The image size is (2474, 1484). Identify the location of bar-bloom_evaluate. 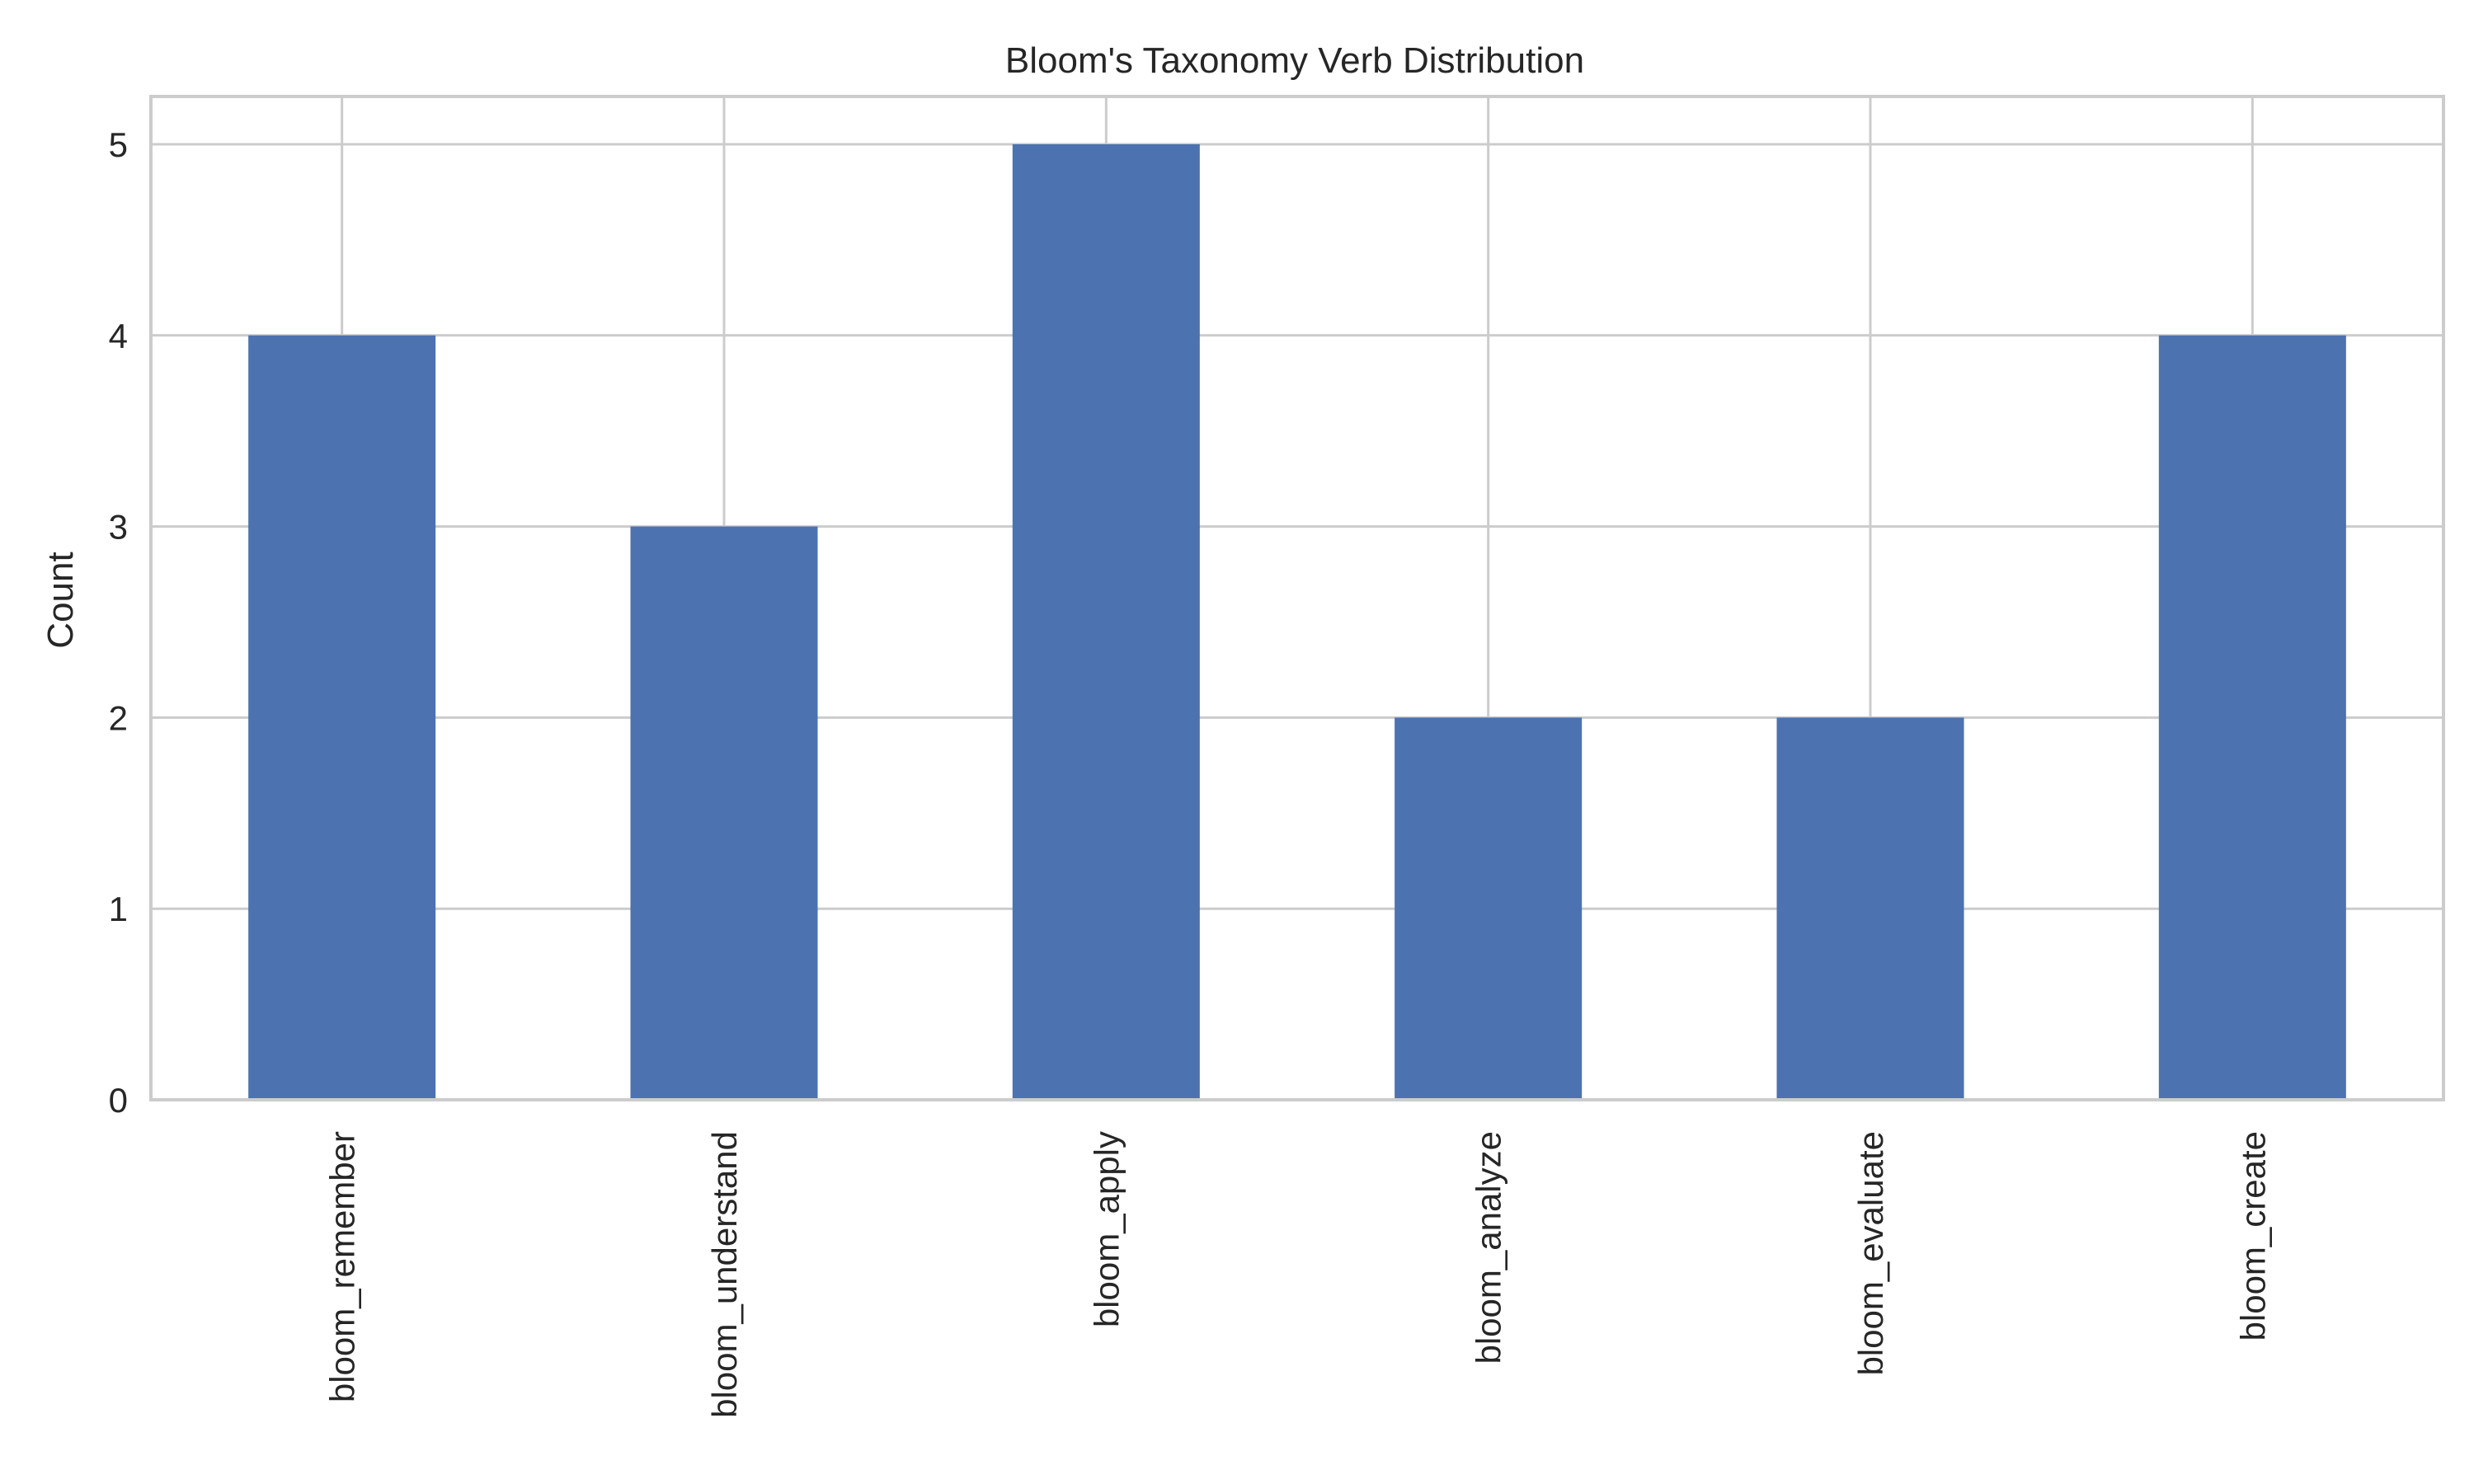
(1870, 909).